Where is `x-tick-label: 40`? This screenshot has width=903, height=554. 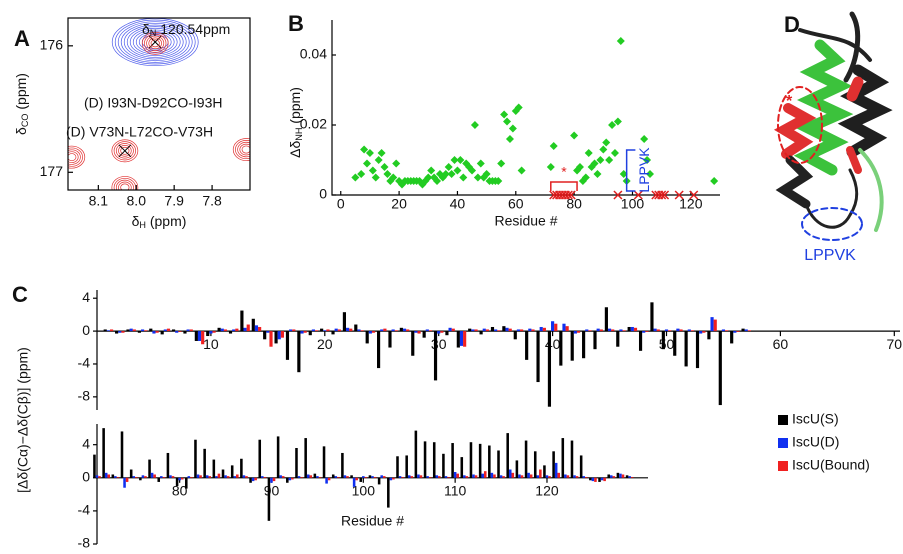
x-tick-label: 40 is located at coordinates (553, 344).